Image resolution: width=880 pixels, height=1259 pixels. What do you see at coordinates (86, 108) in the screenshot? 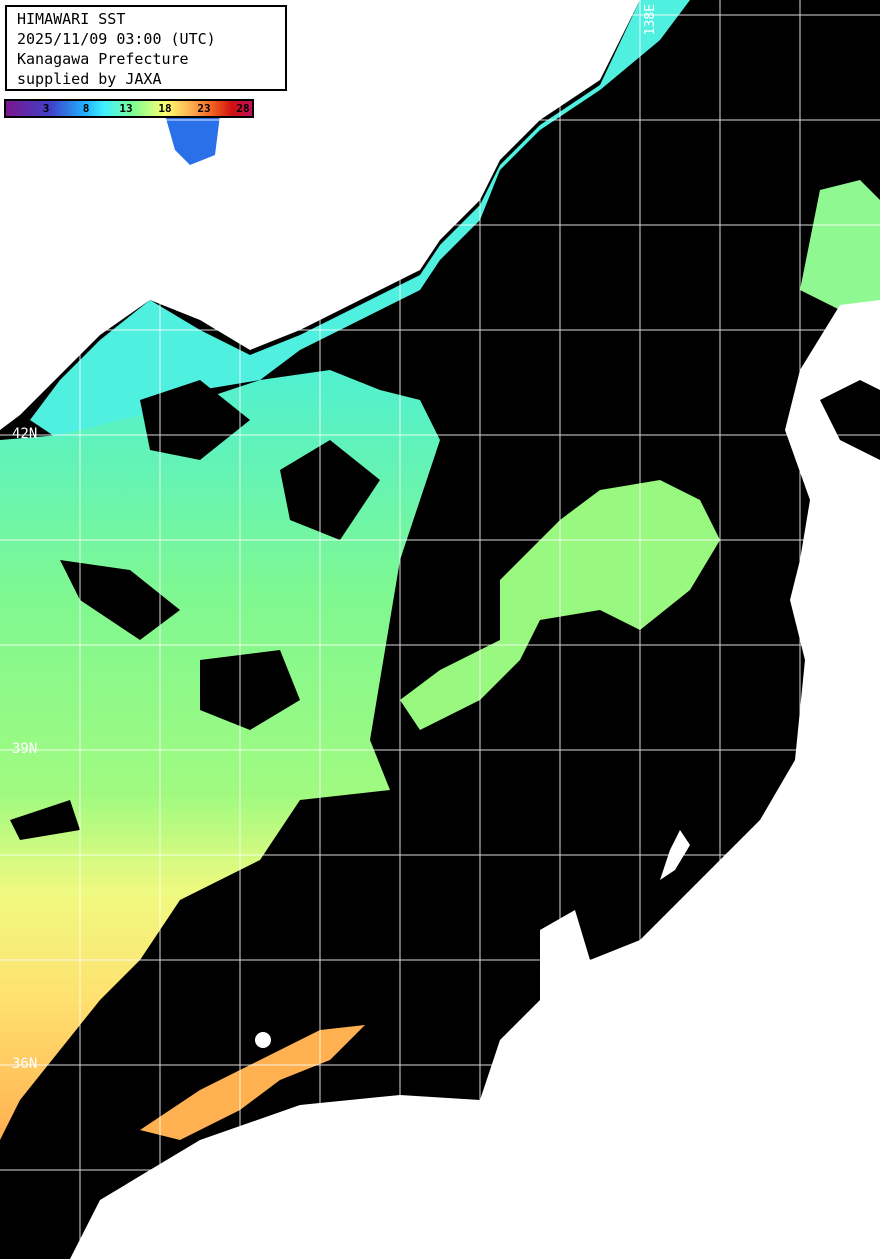
I see `colorbar-tick: 8` at bounding box center [86, 108].